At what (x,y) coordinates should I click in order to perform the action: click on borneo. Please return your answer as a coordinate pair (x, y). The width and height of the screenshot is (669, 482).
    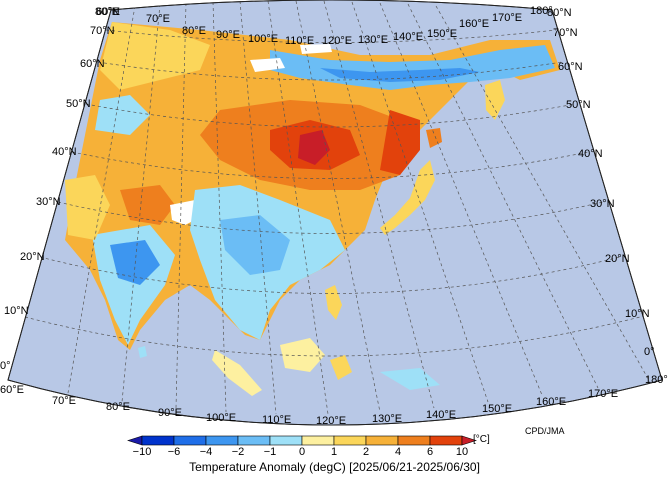
    Looking at the image, I should click on (302, 355).